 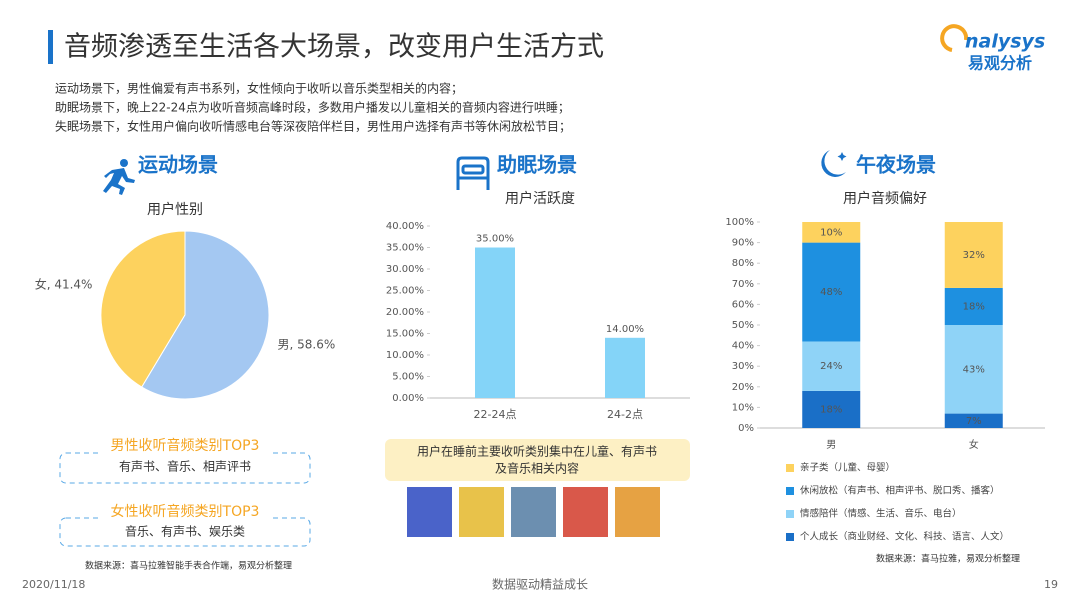 I want to click on running-icon, so click(x=119, y=177).